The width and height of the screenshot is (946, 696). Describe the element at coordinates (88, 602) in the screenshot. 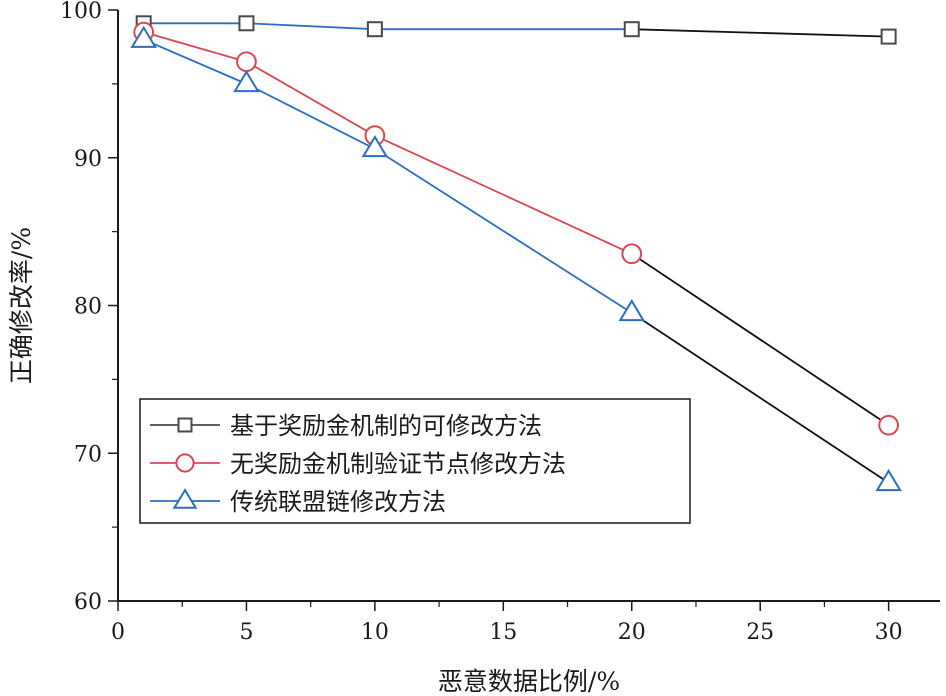

I see `y-tick-label: 60` at that location.